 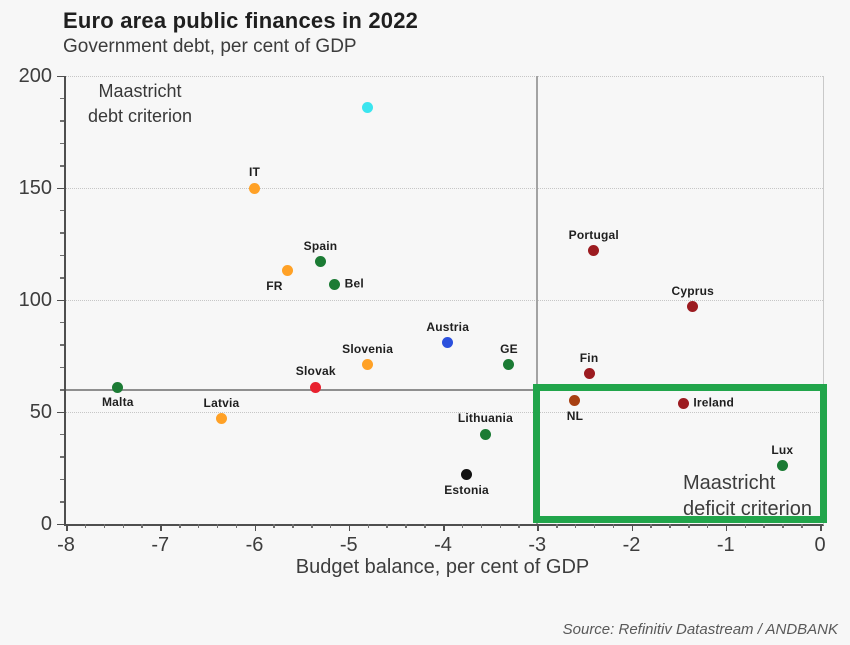 What do you see at coordinates (725, 545) in the screenshot?
I see `x-tick-label: -1` at bounding box center [725, 545].